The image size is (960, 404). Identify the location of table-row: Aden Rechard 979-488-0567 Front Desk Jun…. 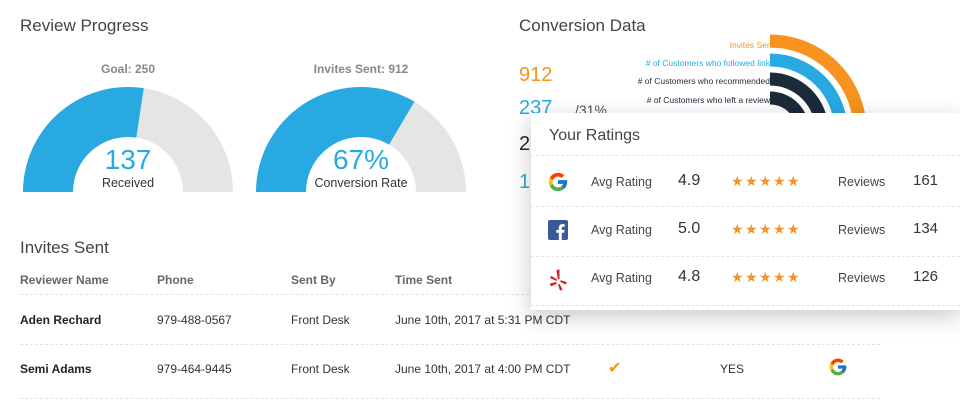
(450, 321).